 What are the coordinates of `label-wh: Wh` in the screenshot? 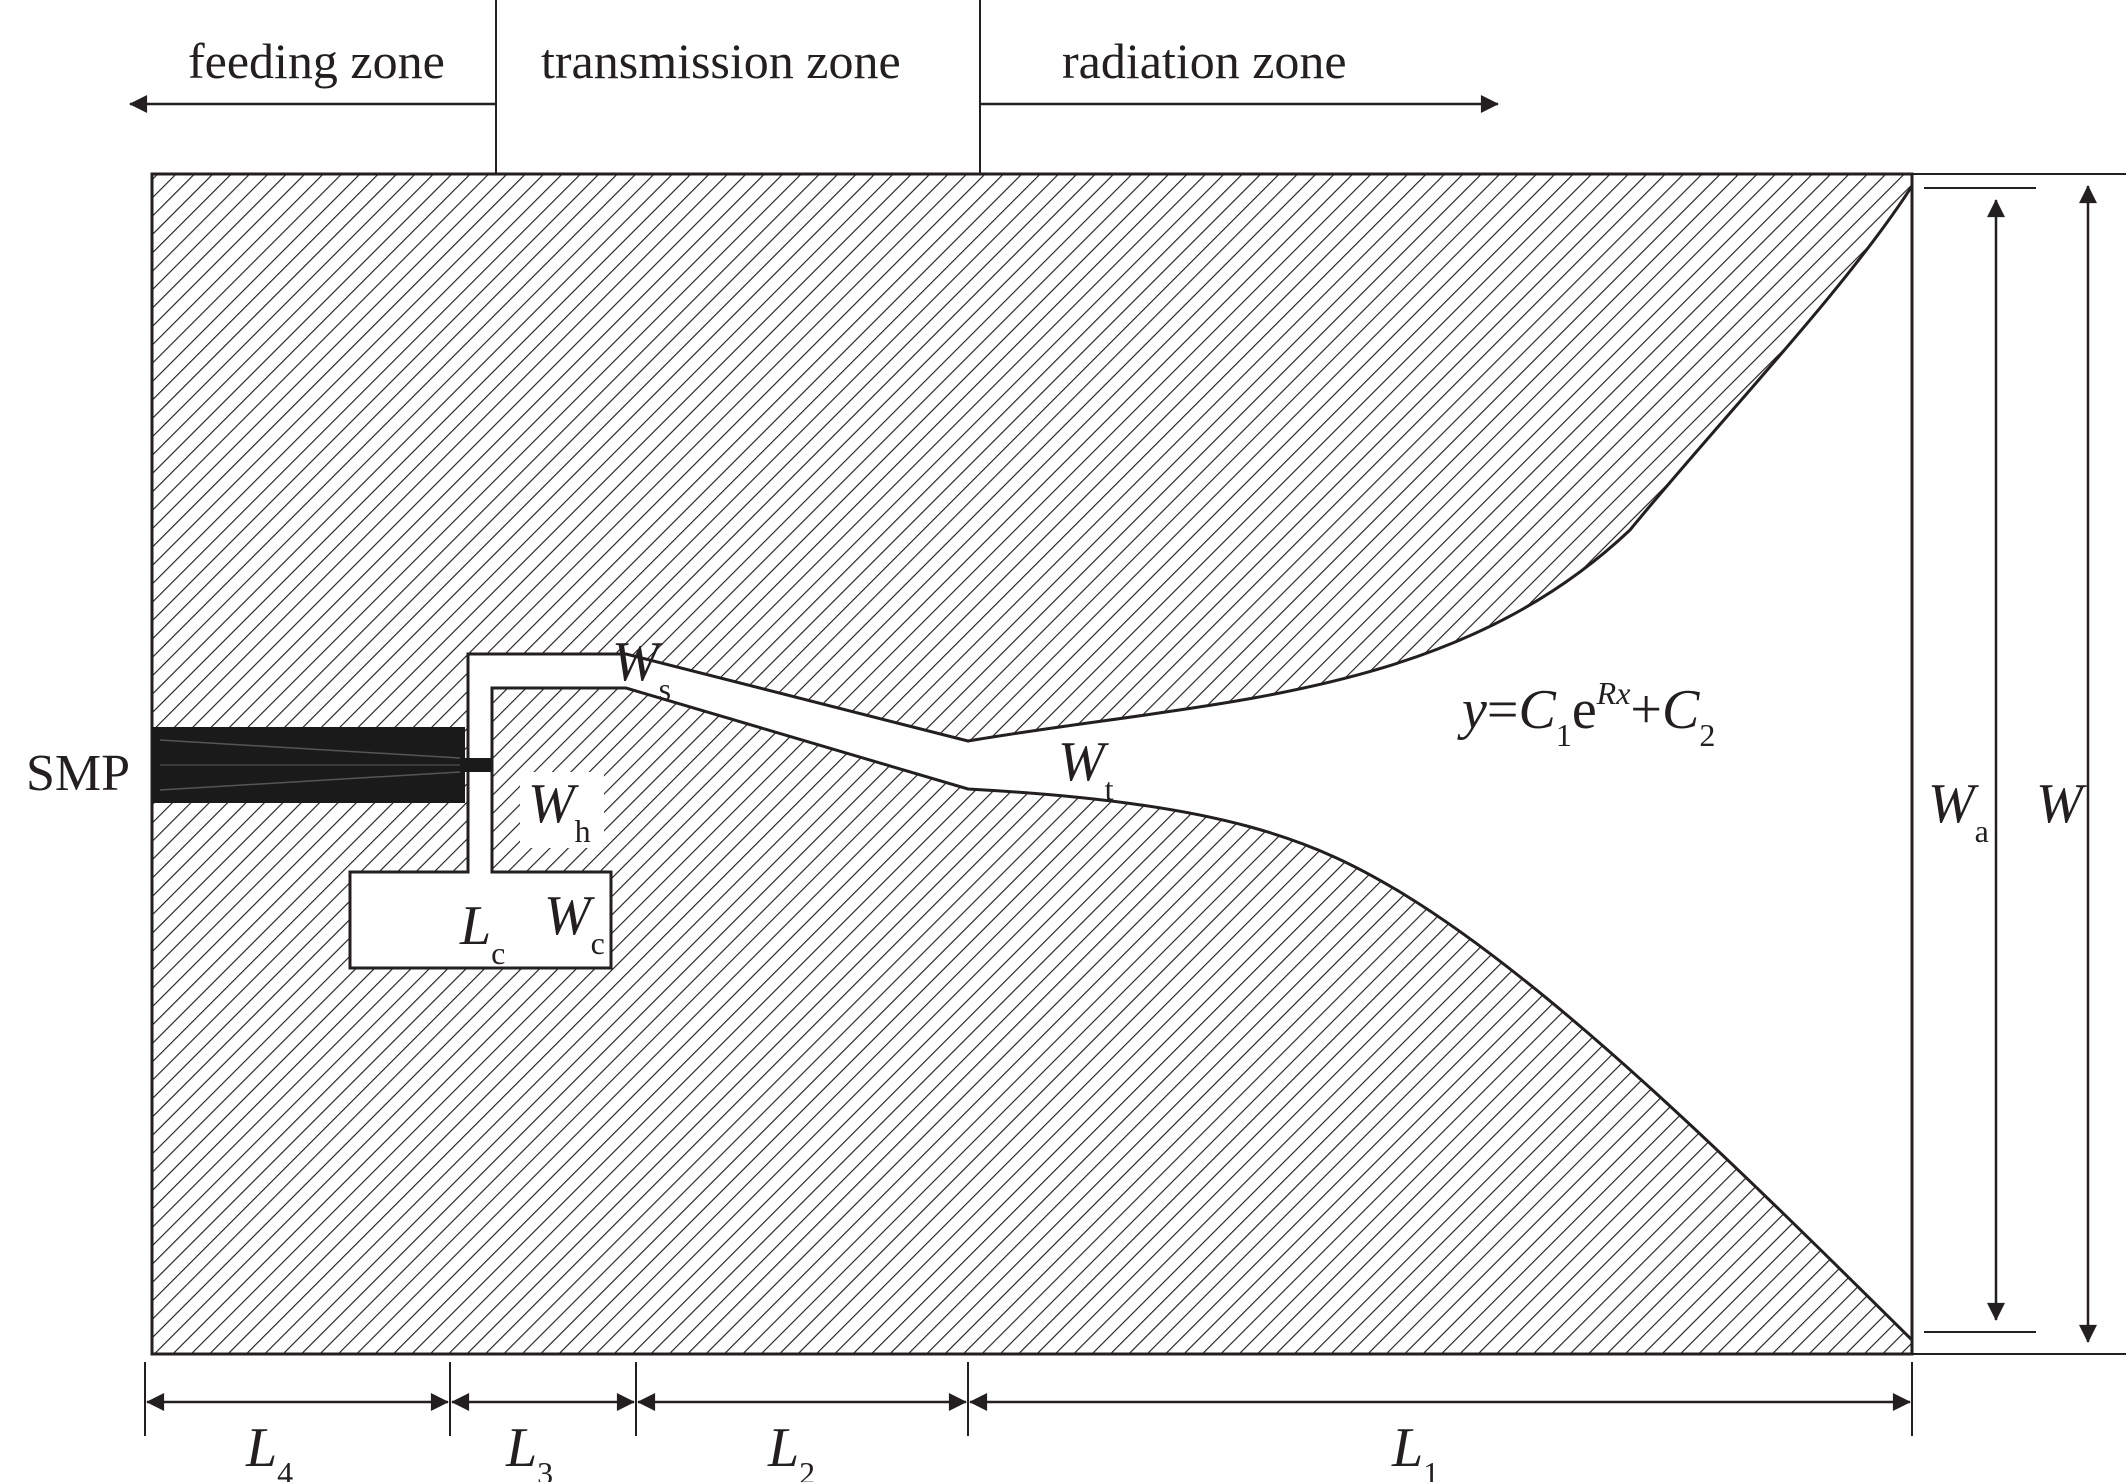 It's located at (562, 810).